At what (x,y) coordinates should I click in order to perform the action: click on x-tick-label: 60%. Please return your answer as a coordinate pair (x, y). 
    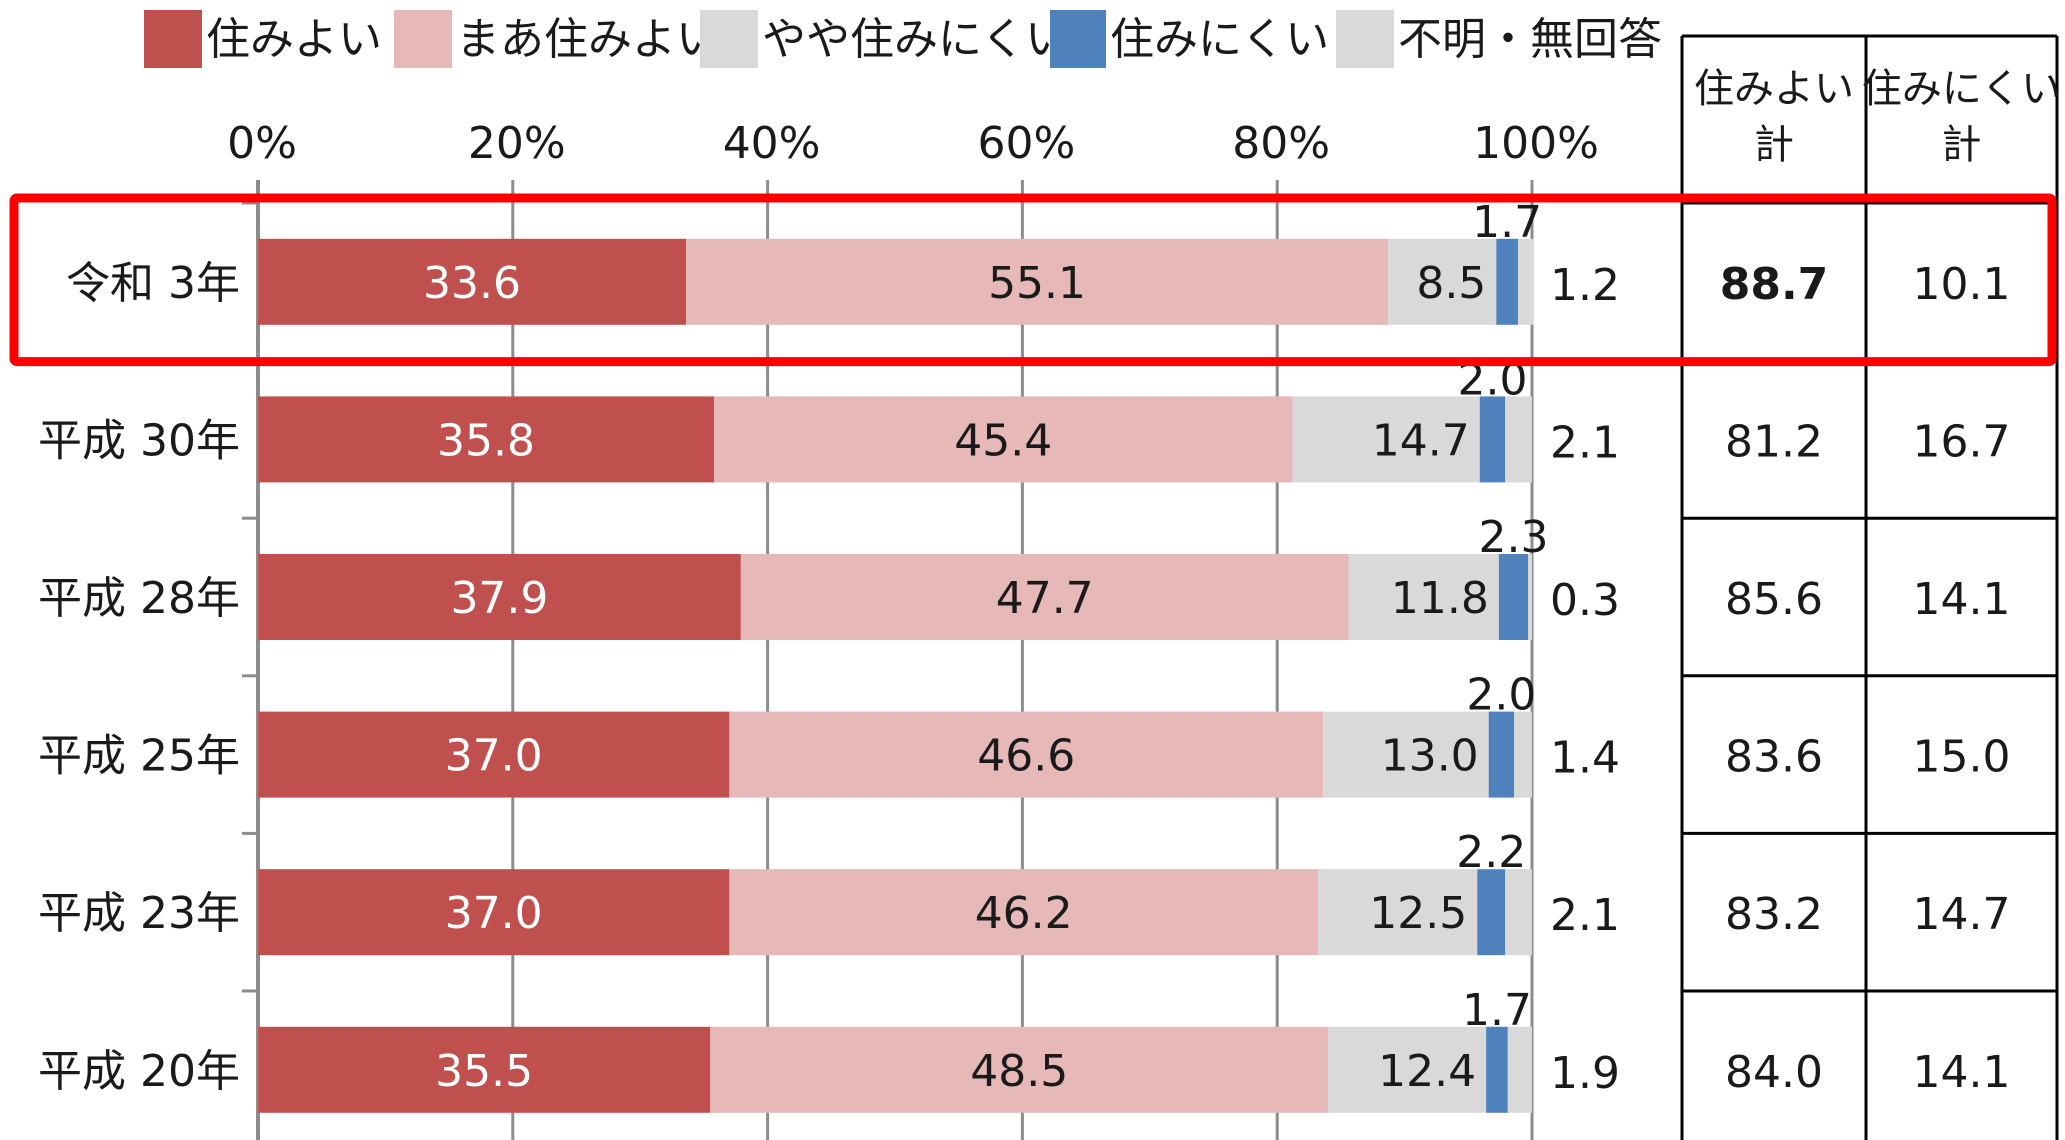
    Looking at the image, I should click on (1027, 143).